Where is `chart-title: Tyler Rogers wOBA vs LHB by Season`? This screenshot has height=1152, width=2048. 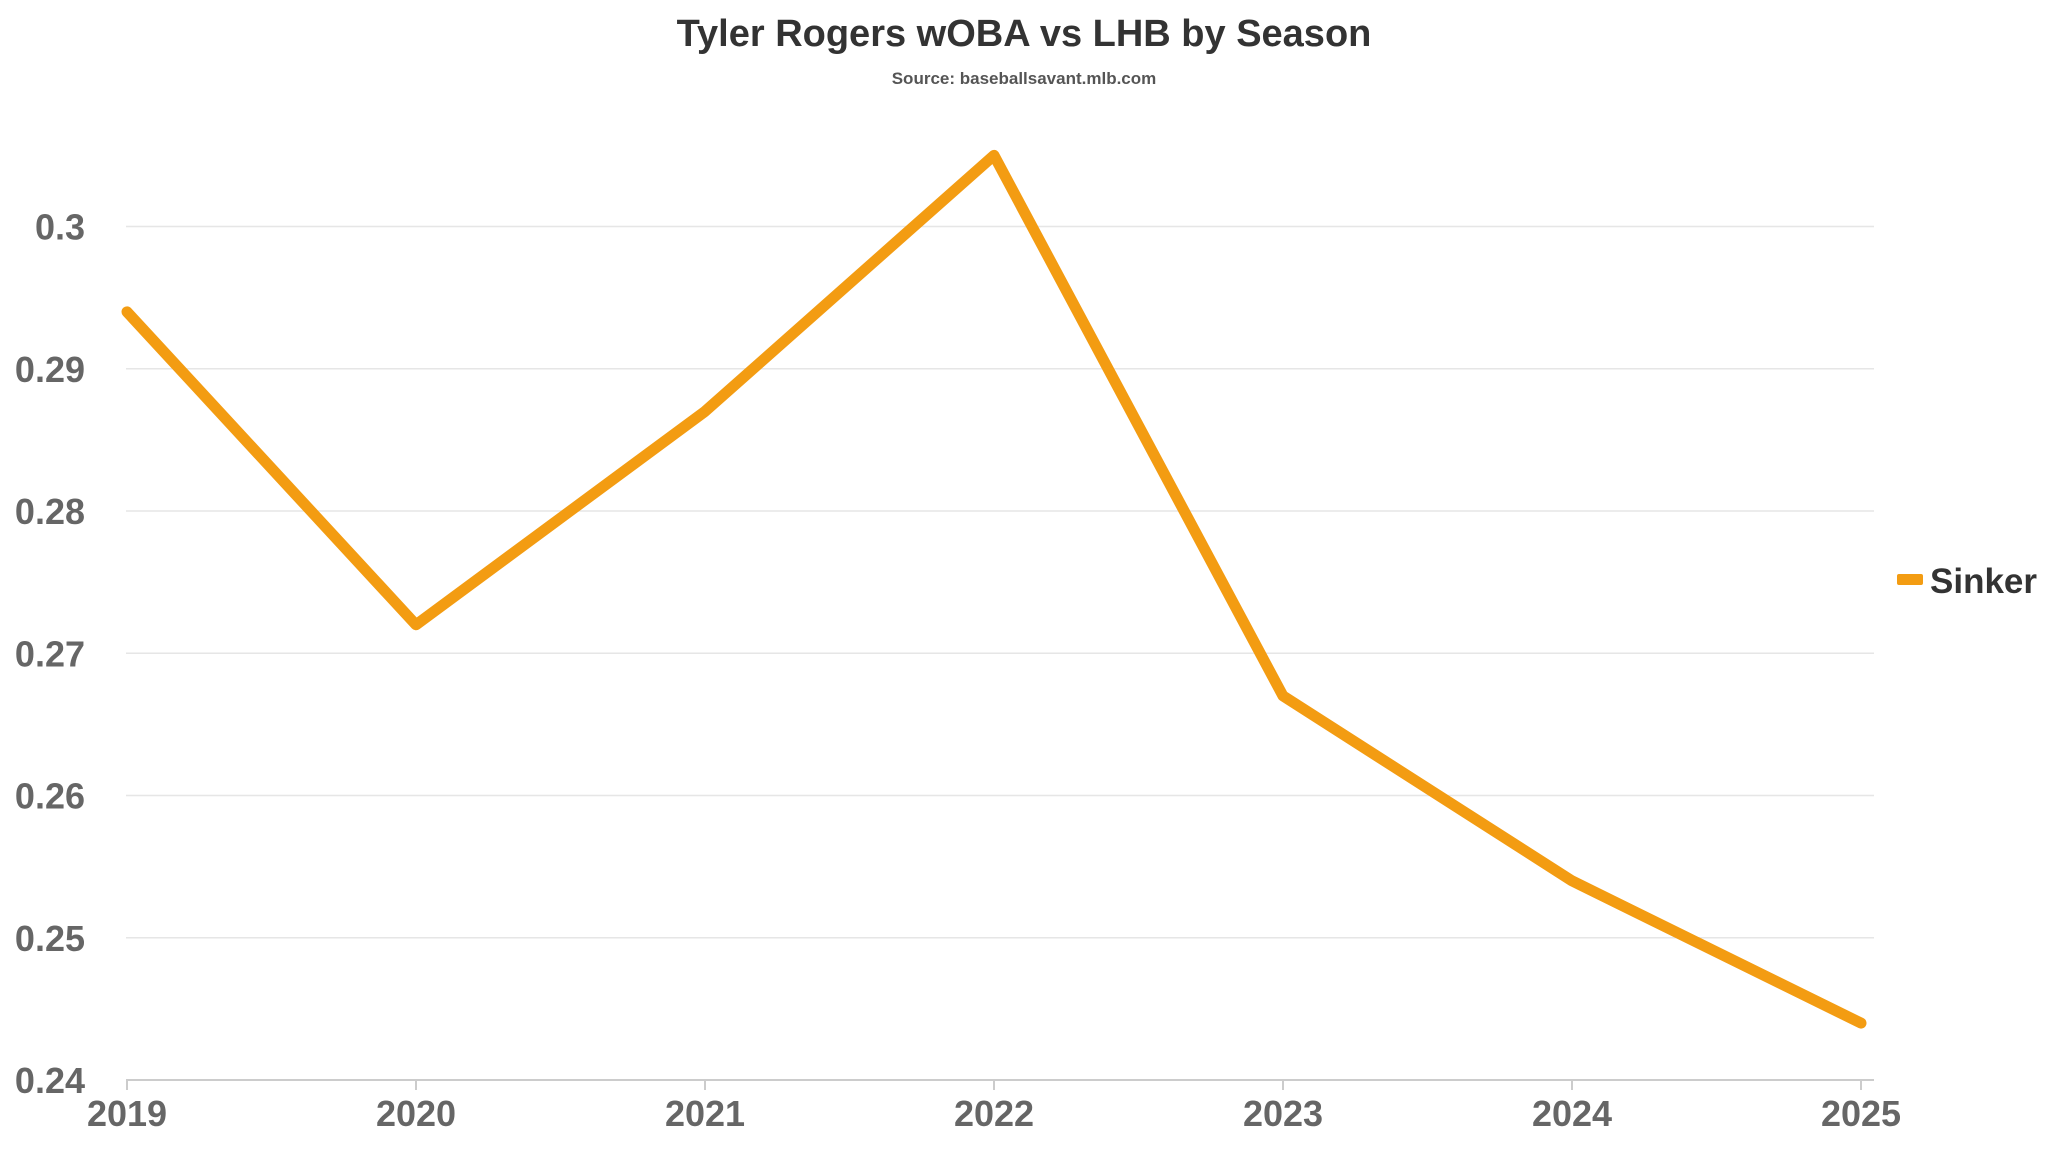
chart-title: Tyler Rogers wOBA vs LHB by Season is located at coordinates (1024, 34).